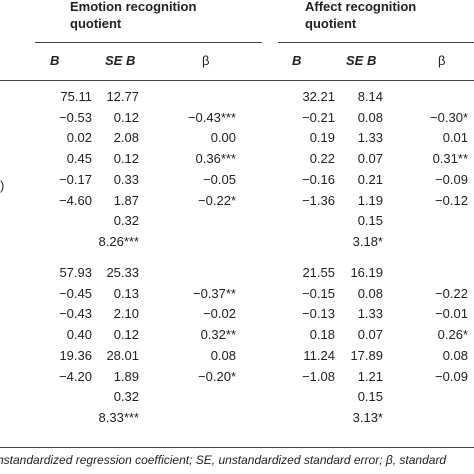 Image resolution: width=474 pixels, height=474 pixels. I want to click on subheader-emotion-b: B, so click(55, 60).